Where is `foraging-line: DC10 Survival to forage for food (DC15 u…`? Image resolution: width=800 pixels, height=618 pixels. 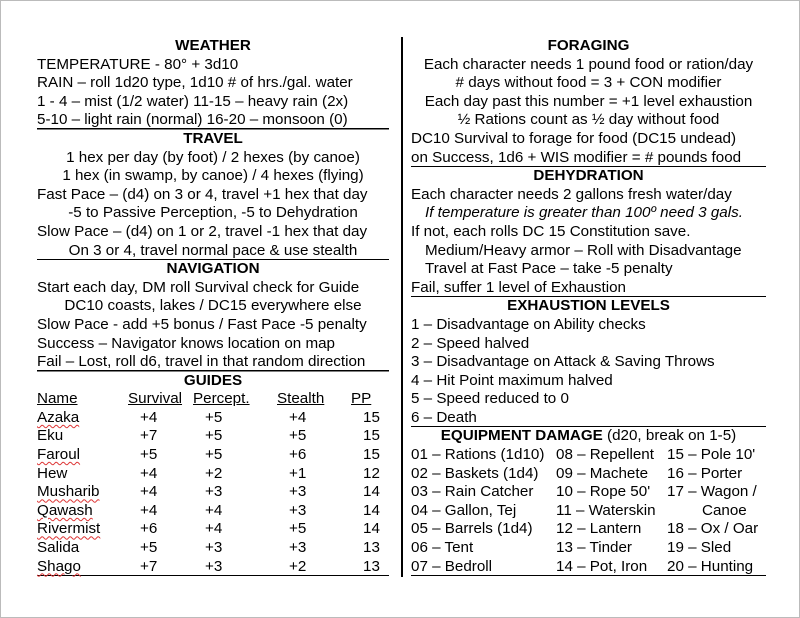 foraging-line: DC10 Survival to forage for food (DC15 u… is located at coordinates (574, 138).